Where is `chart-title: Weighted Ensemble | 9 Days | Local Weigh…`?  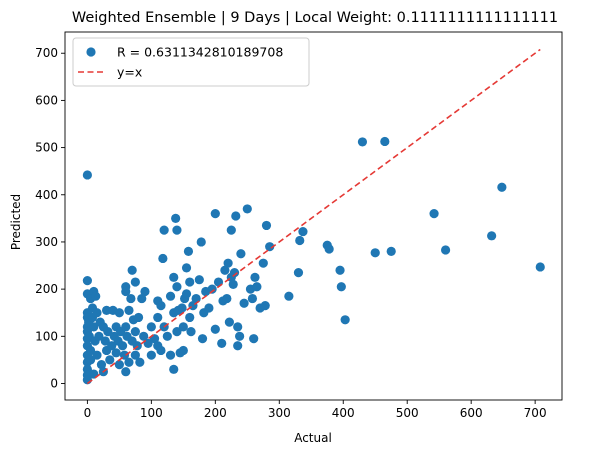
chart-title: Weighted Ensemble | 9 Days | Local Weigh… is located at coordinates (315, 18).